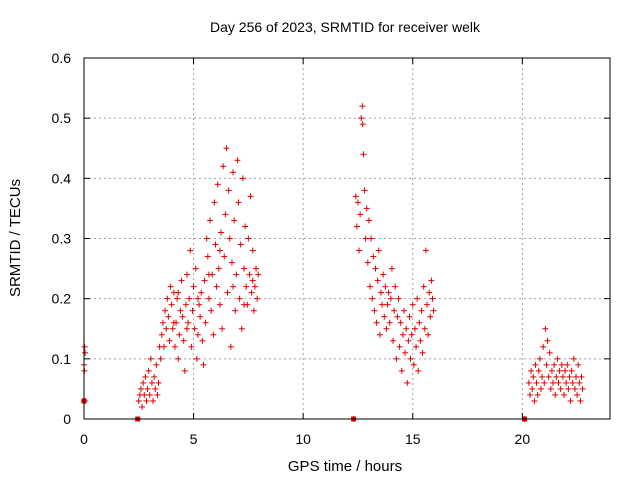 The height and width of the screenshot is (480, 640). Describe the element at coordinates (62, 118) in the screenshot. I see `y-tick-label: 0.5` at that location.